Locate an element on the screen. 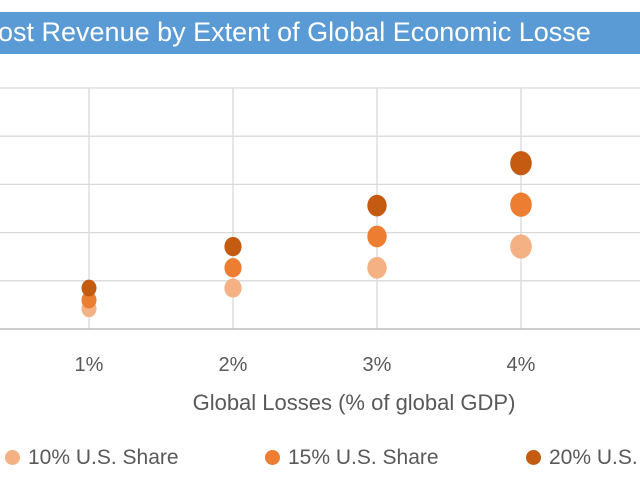 The image size is (640, 480). legend-item-20: 20% U.S. is located at coordinates (582, 458).